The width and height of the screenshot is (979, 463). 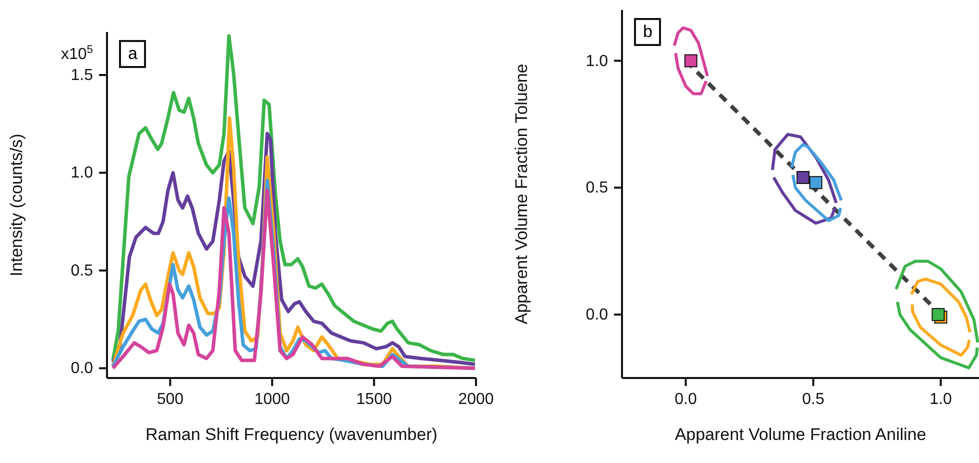 What do you see at coordinates (800, 434) in the screenshot?
I see `x-axis-title: Apparent Volume Fraction Aniline` at bounding box center [800, 434].